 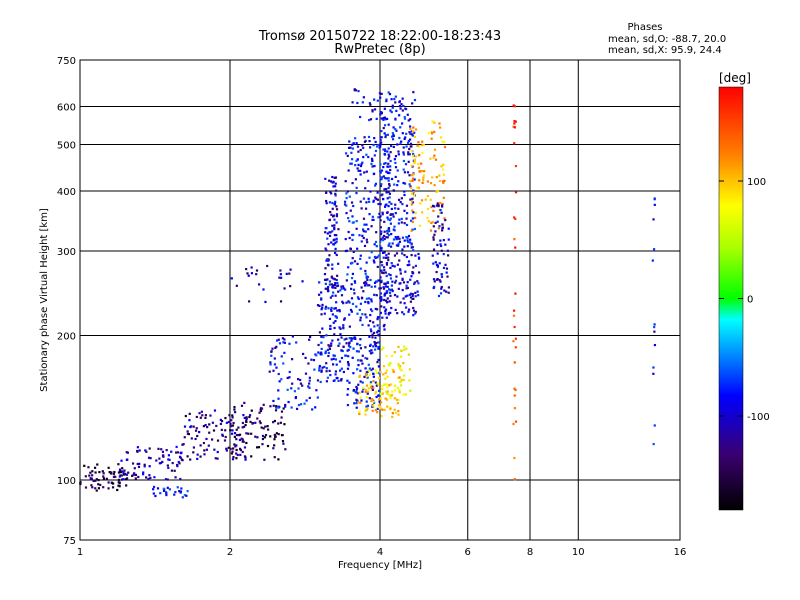 I want to click on colorbar-tick-label: -100, so click(x=758, y=417).